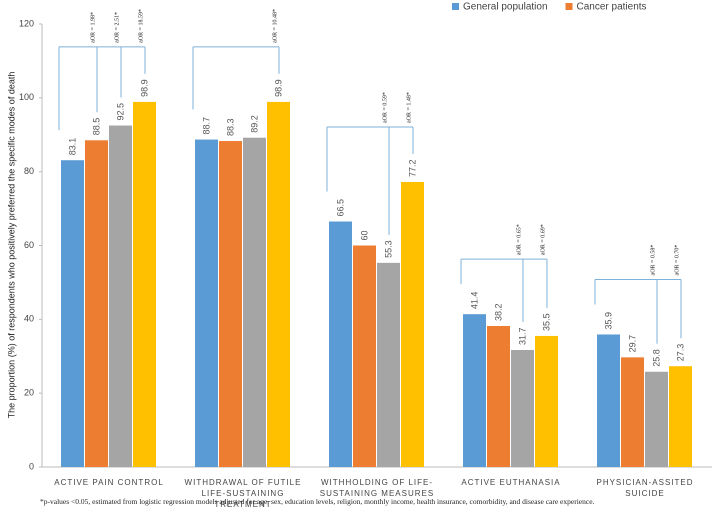  What do you see at coordinates (117, 27) in the screenshot?
I see `annotation: aOR = 2.51*` at bounding box center [117, 27].